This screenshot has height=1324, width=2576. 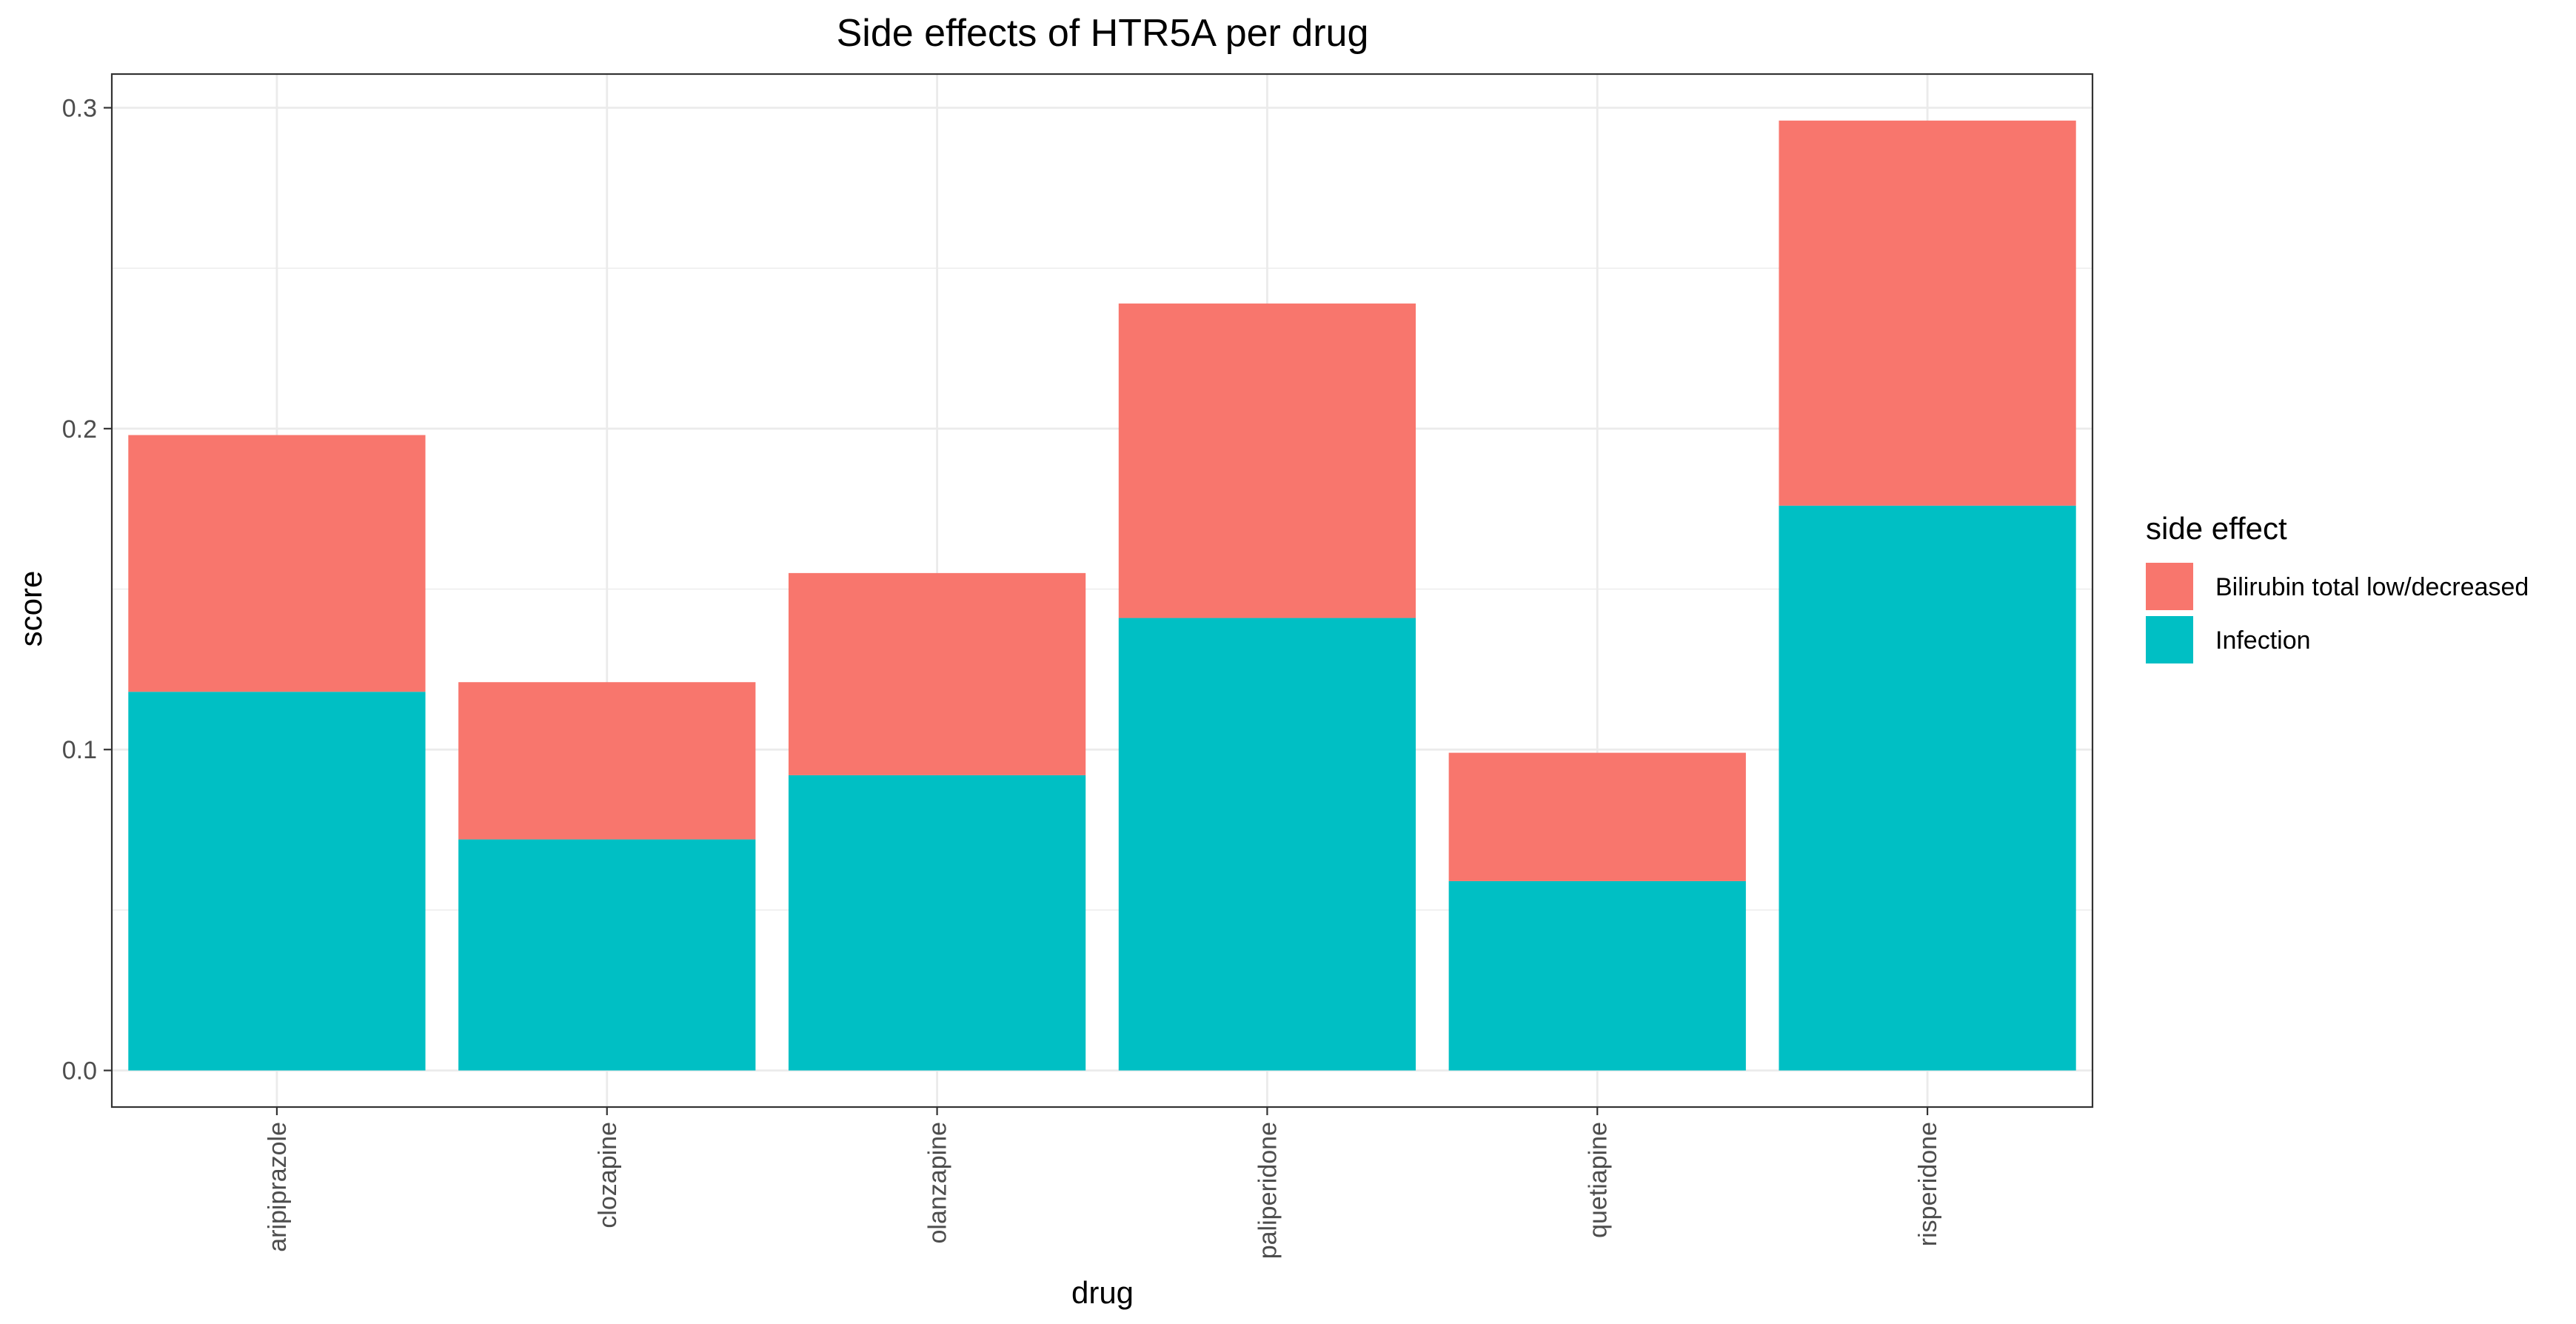 I want to click on x-tick-label: clozapine, so click(x=608, y=1175).